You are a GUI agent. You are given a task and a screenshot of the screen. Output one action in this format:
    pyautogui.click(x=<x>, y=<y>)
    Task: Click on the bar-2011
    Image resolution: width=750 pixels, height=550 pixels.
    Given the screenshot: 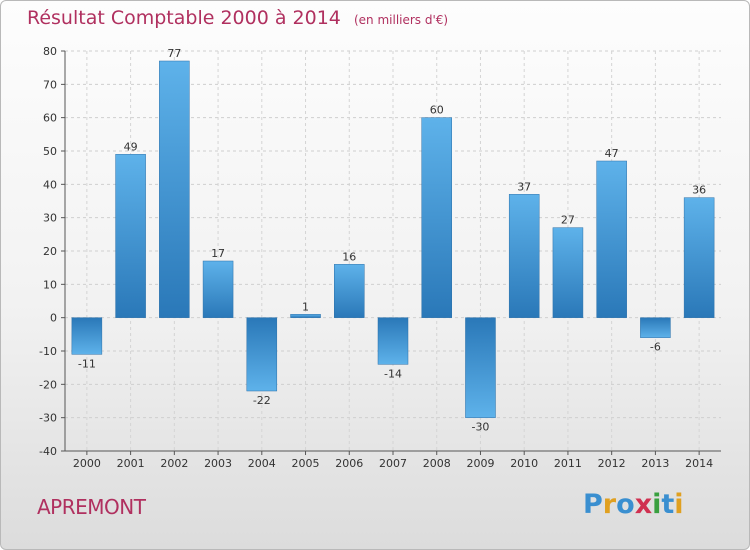 What is the action you would take?
    pyautogui.click(x=568, y=272)
    